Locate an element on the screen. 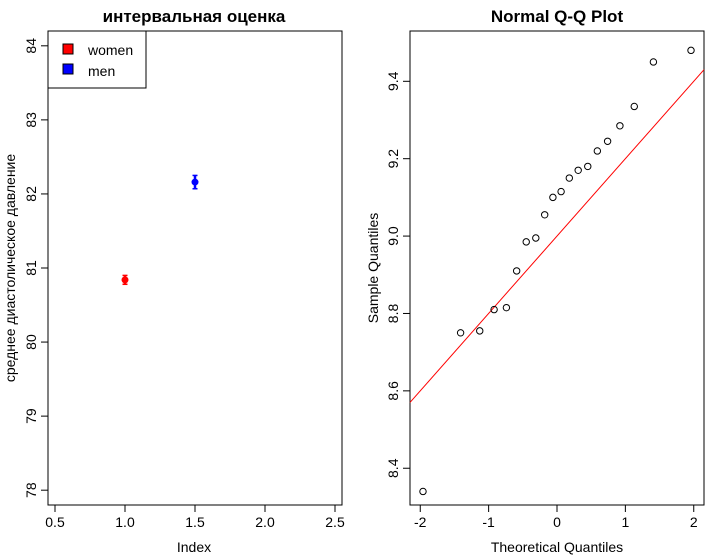  qq-x-tick-label: 2 is located at coordinates (694, 522).